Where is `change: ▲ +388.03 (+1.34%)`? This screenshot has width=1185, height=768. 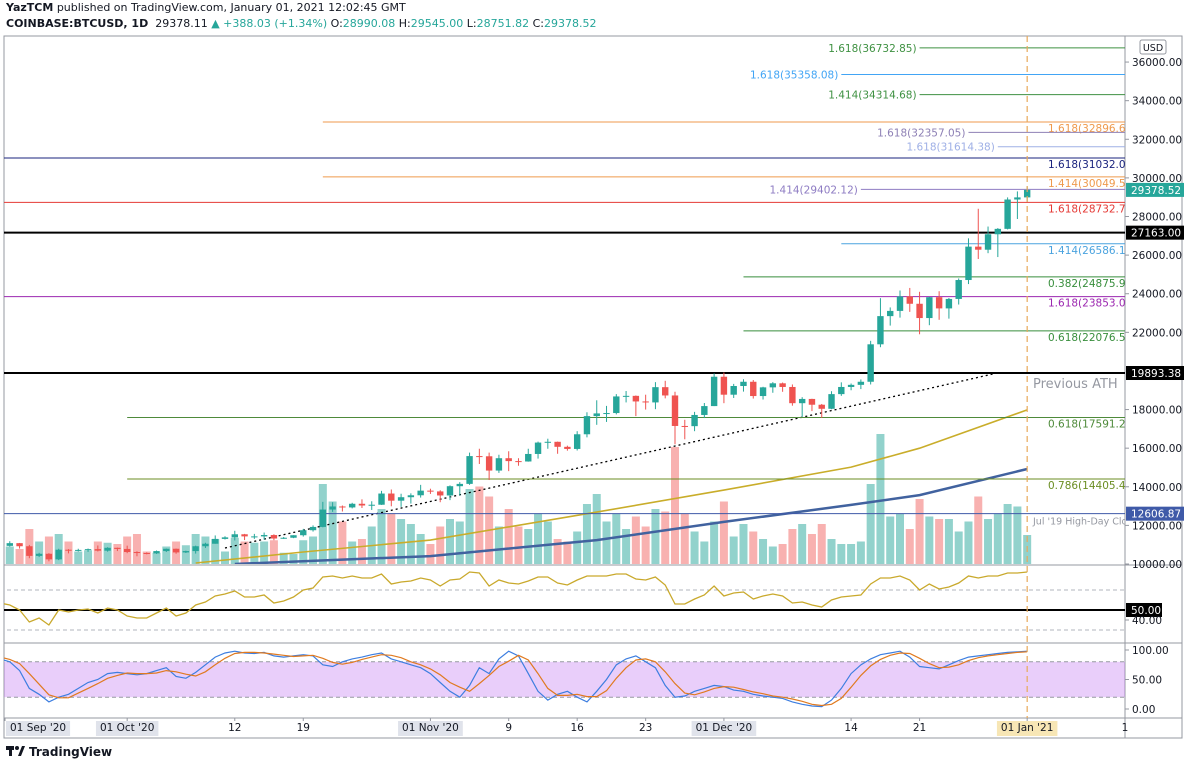 change: ▲ +388.03 (+1.34%) is located at coordinates (269, 23).